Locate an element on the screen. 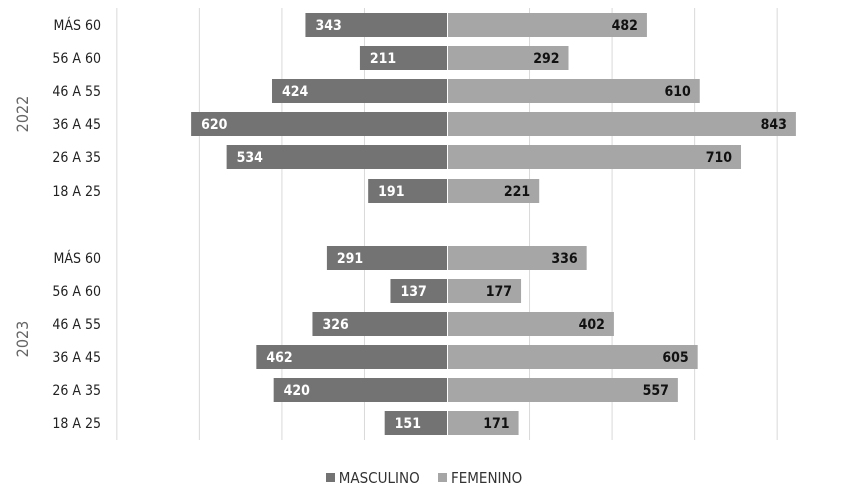 This screenshot has height=491, width=848. value-label-masculino: 620 is located at coordinates (214, 125).